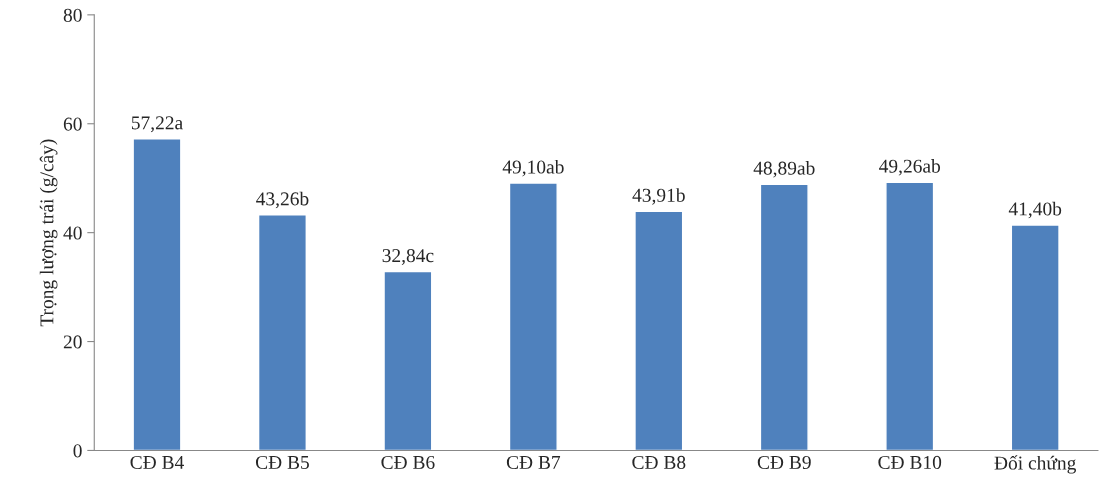 The image size is (1109, 495). I want to click on data-label: 41,40b, so click(1035, 210).